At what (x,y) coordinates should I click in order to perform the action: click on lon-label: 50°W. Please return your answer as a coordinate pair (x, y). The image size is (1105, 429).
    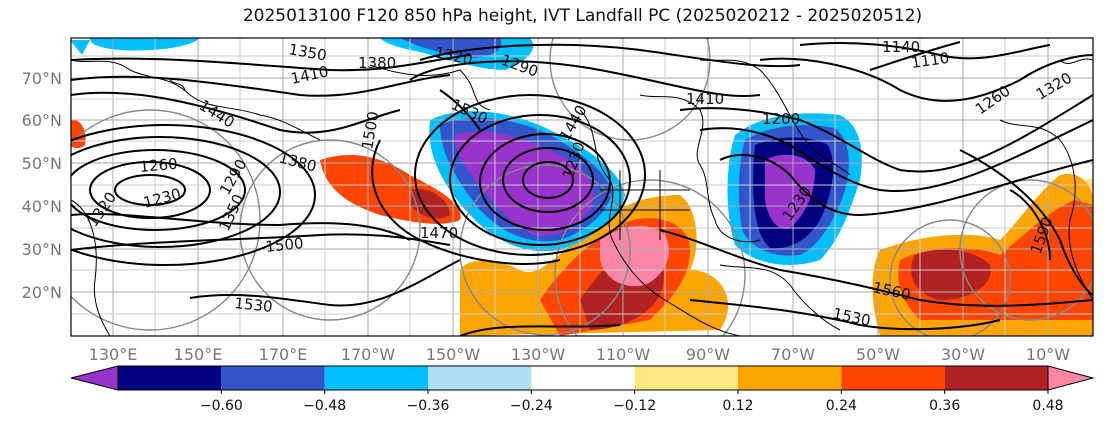
    Looking at the image, I should click on (878, 354).